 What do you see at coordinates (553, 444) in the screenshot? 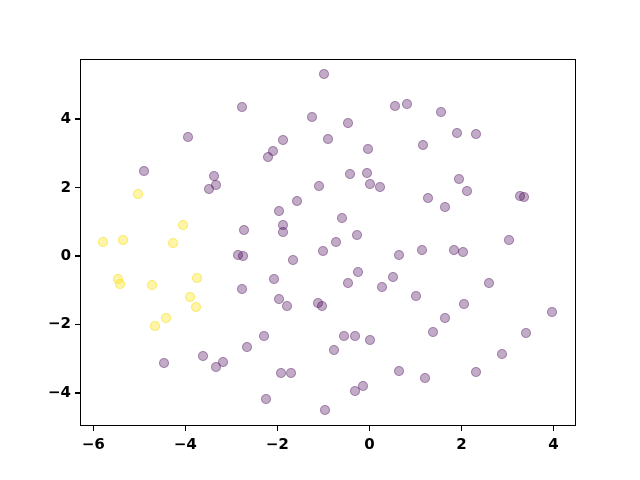
I see `x-tick-label: 4` at bounding box center [553, 444].